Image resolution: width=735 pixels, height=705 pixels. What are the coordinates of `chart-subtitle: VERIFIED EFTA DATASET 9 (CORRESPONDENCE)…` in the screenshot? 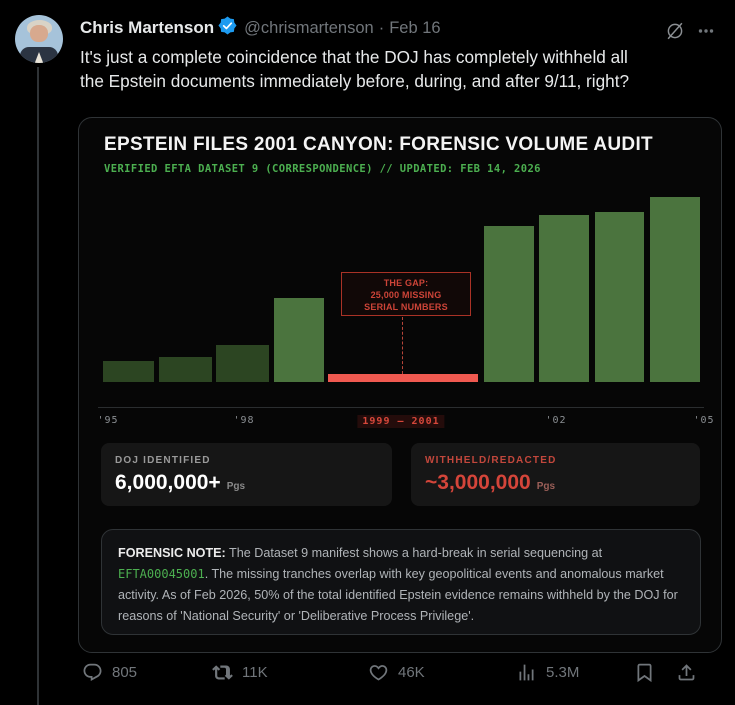 It's located at (322, 169).